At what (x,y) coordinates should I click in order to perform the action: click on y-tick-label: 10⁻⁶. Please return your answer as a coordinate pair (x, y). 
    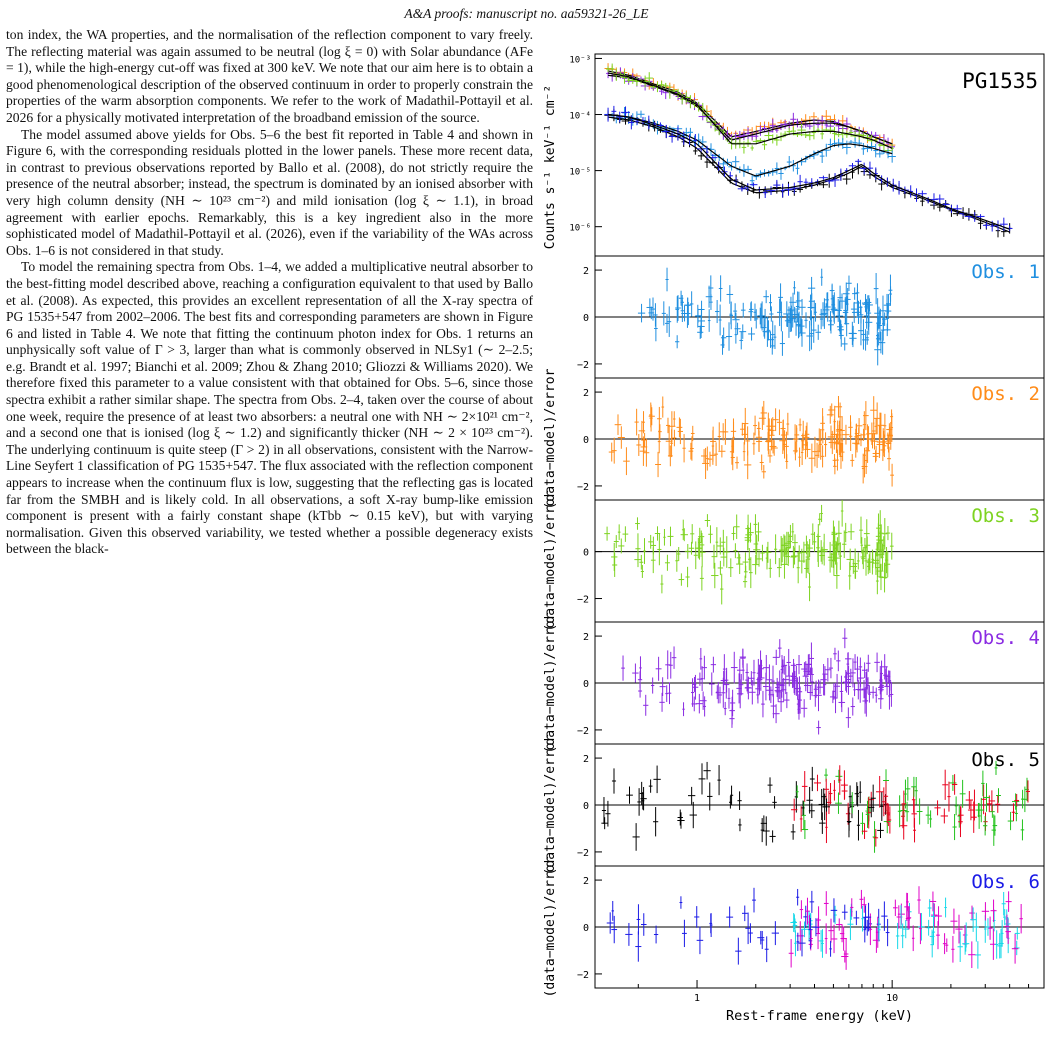
    Looking at the image, I should click on (580, 229).